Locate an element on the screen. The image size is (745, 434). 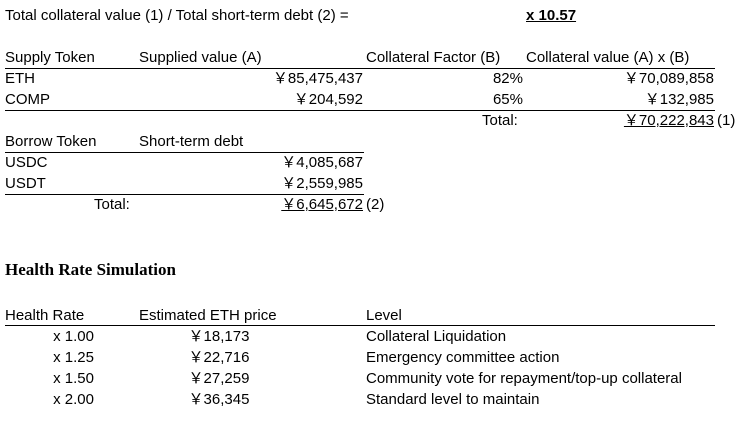
supply-body-rule is located at coordinates (360, 110).